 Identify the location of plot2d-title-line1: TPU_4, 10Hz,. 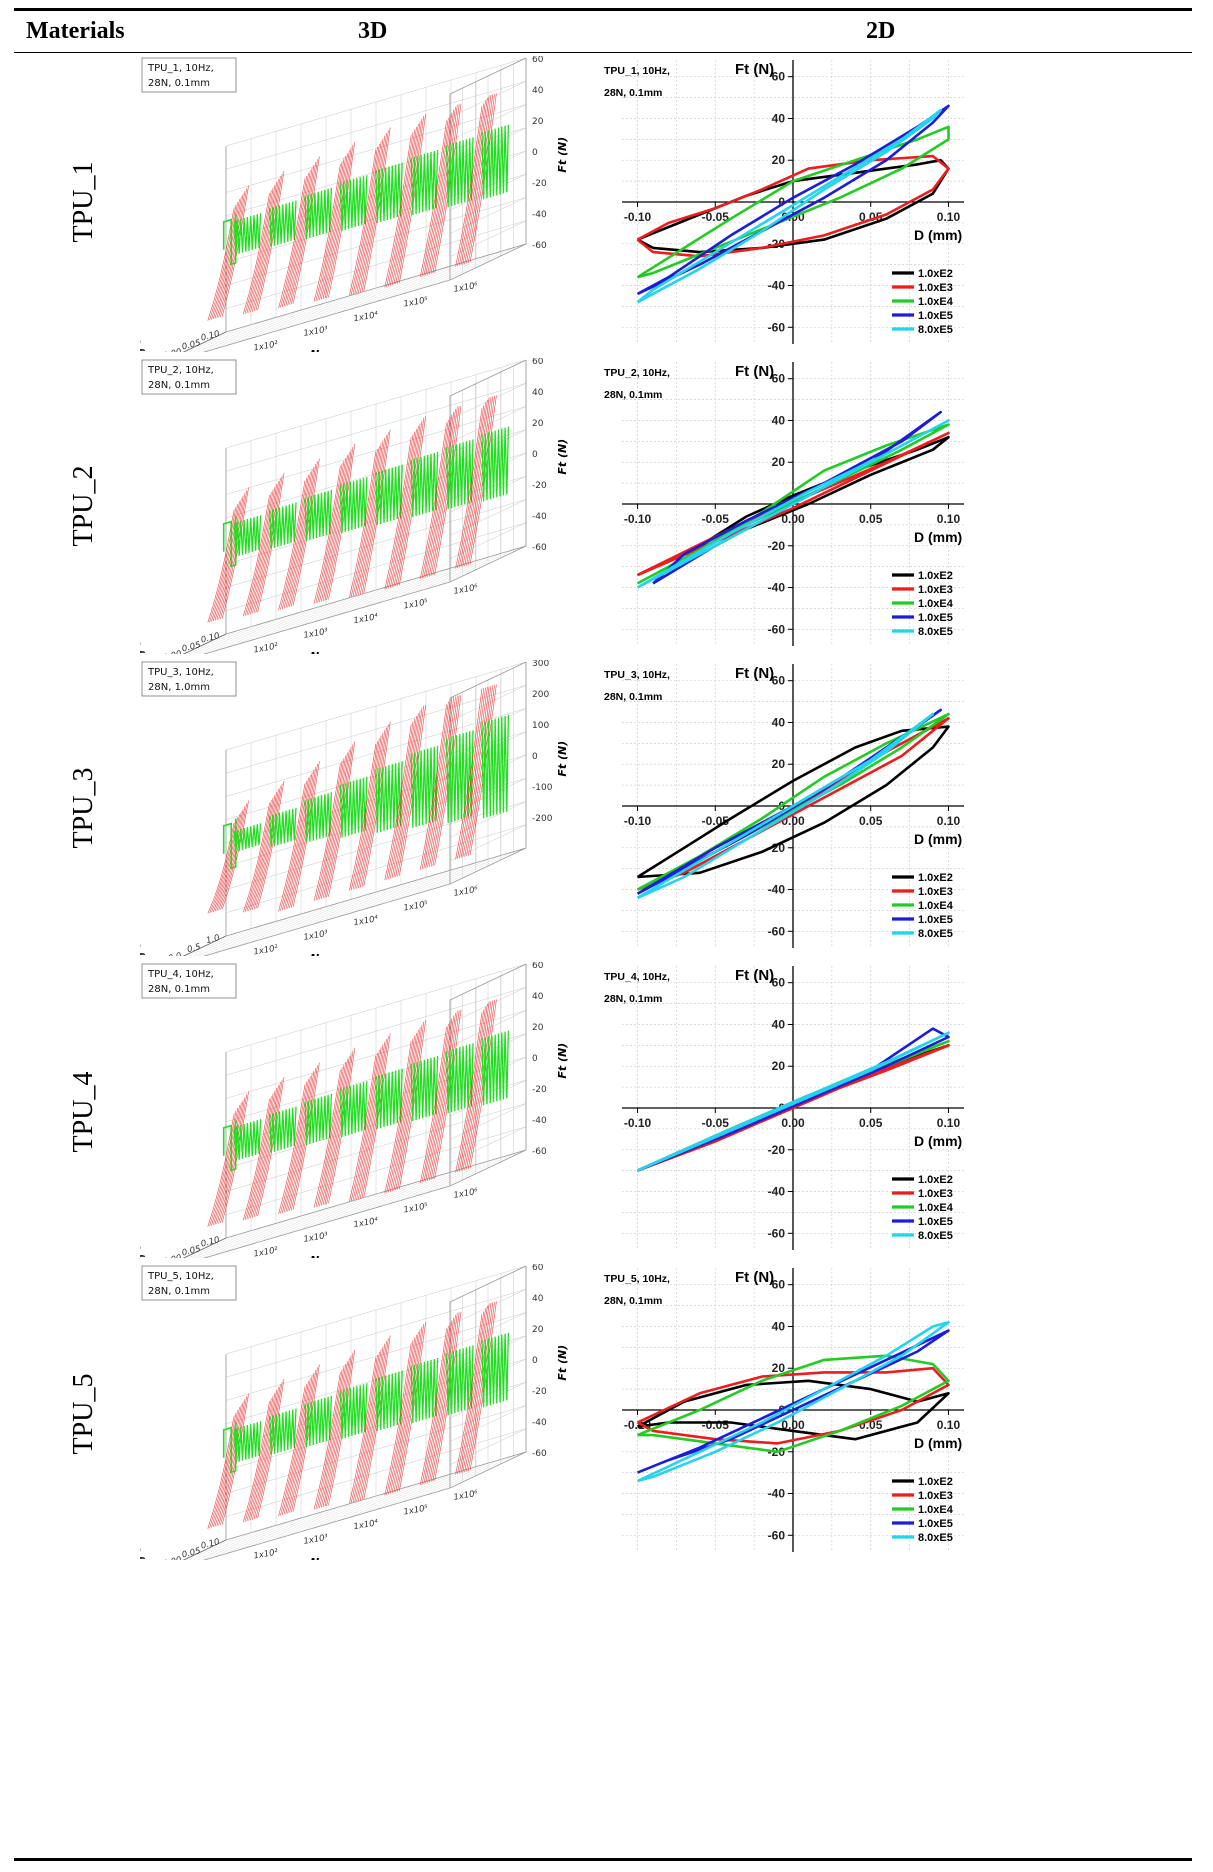
(637, 977).